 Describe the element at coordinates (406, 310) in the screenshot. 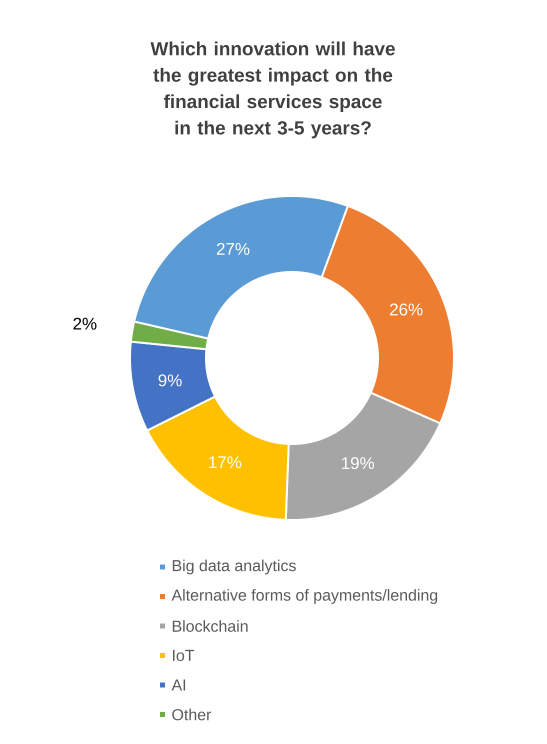

I see `data-label: 26%` at that location.